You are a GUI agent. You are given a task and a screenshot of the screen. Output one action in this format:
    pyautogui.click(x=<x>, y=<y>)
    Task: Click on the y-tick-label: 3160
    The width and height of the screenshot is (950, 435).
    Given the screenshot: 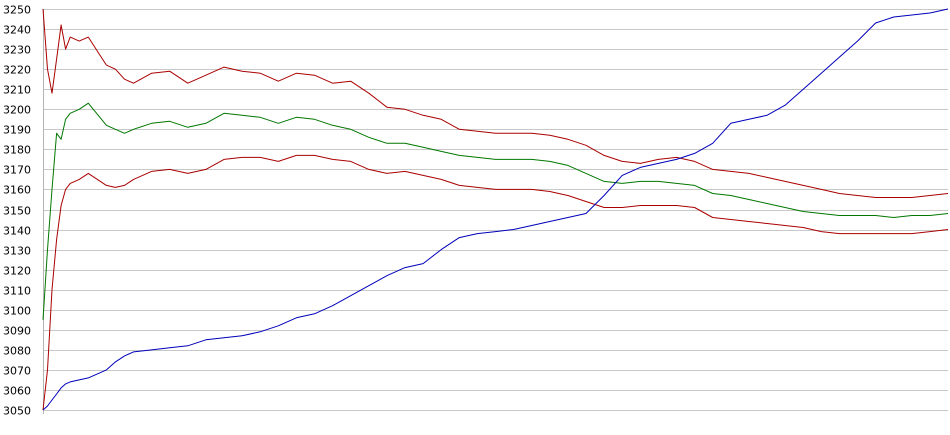 What is the action you would take?
    pyautogui.click(x=17, y=190)
    